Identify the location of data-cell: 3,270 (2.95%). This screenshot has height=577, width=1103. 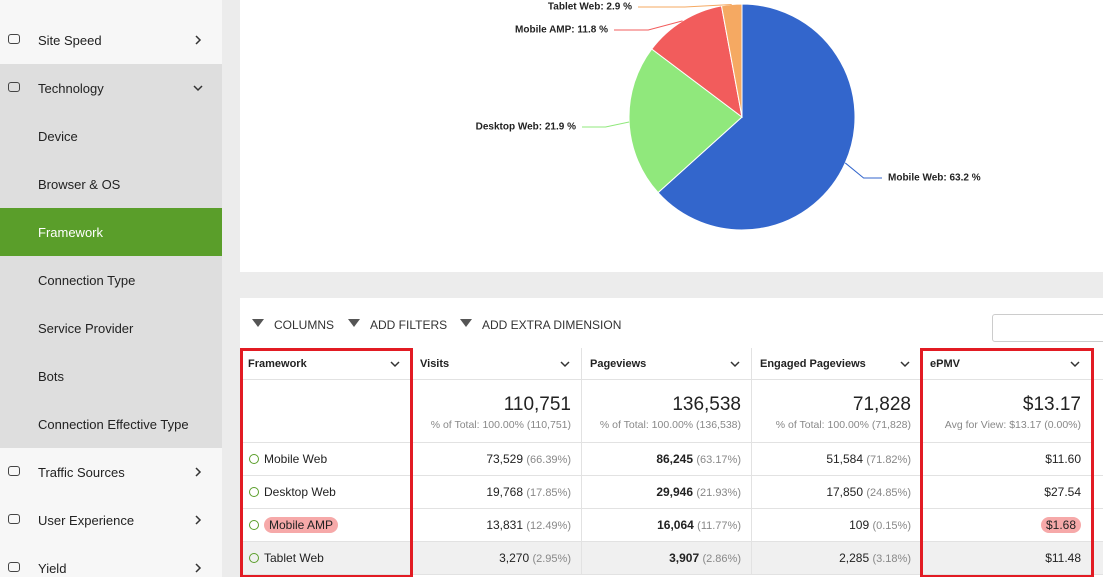
(497, 558).